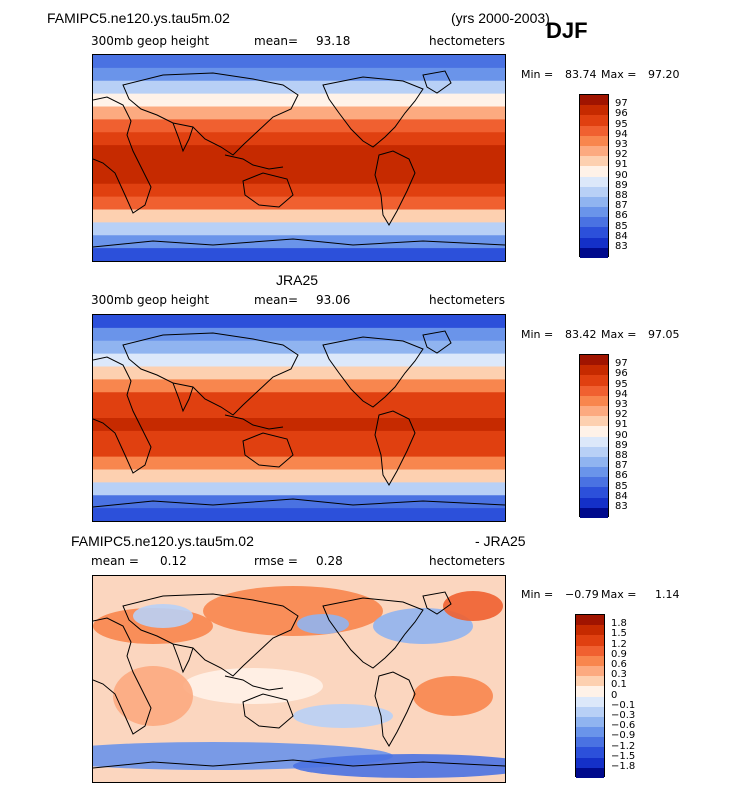  I want to click on colorbar-label: 83, so click(621, 506).